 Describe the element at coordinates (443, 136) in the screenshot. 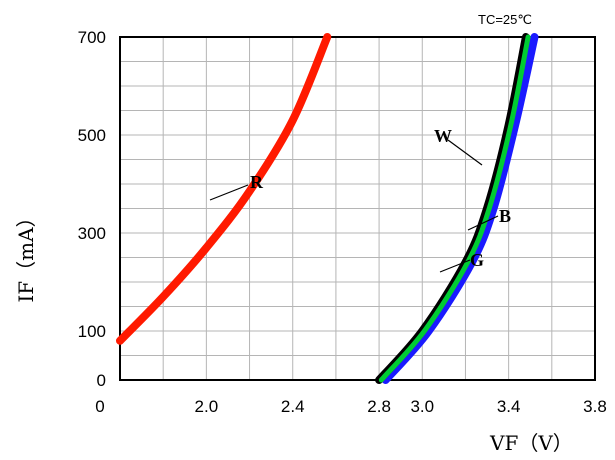

I see `series-label-w: W` at that location.